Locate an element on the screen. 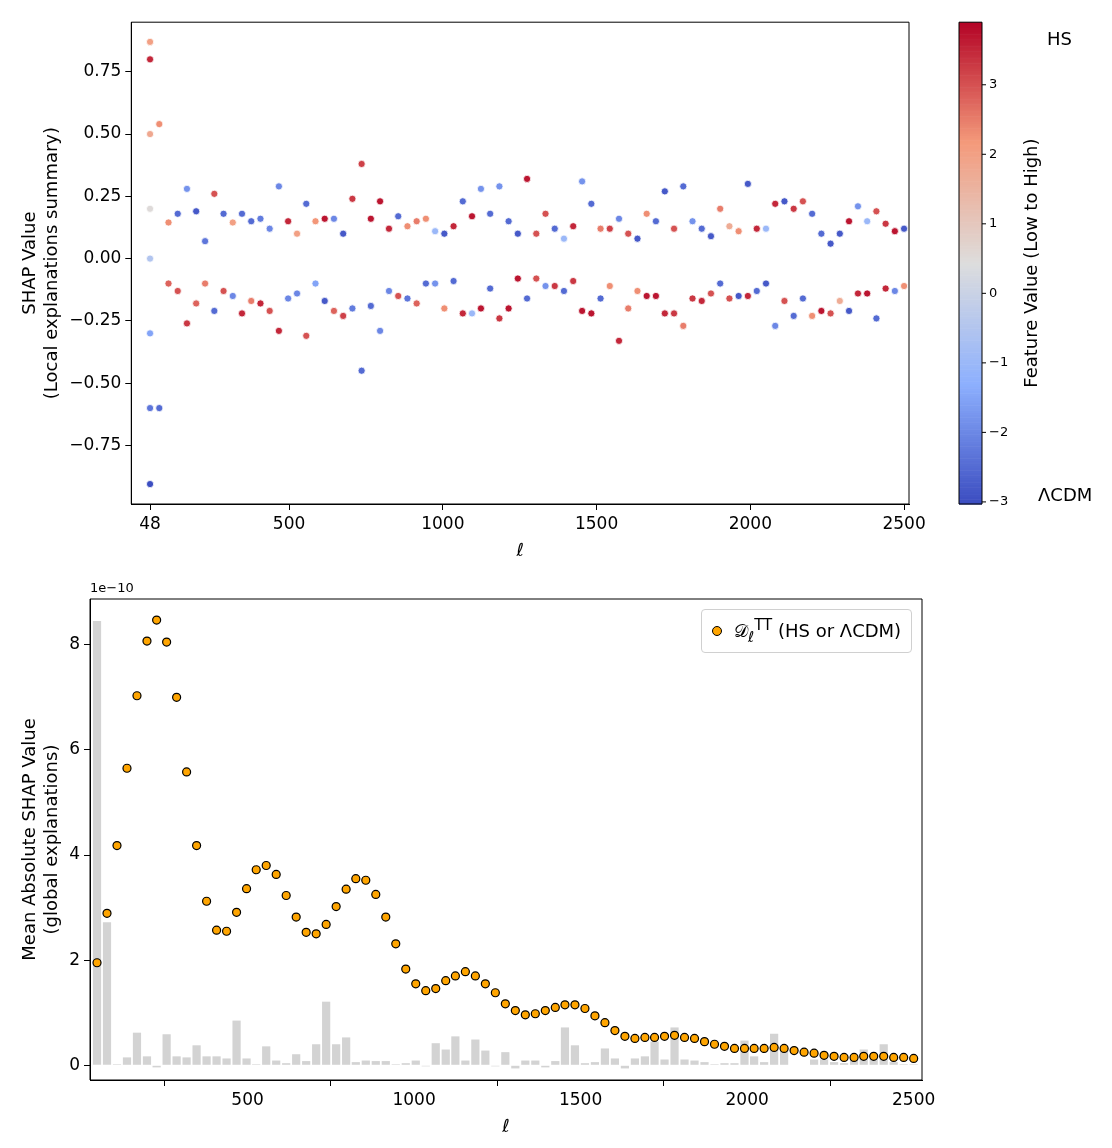 This screenshot has width=1112, height=1148. color-bar-label: −2 is located at coordinates (999, 431).